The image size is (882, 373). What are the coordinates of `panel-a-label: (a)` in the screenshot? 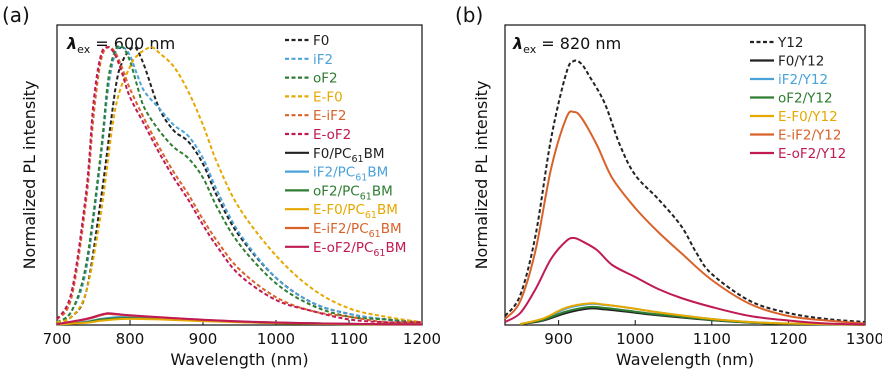 It's located at (16, 15).